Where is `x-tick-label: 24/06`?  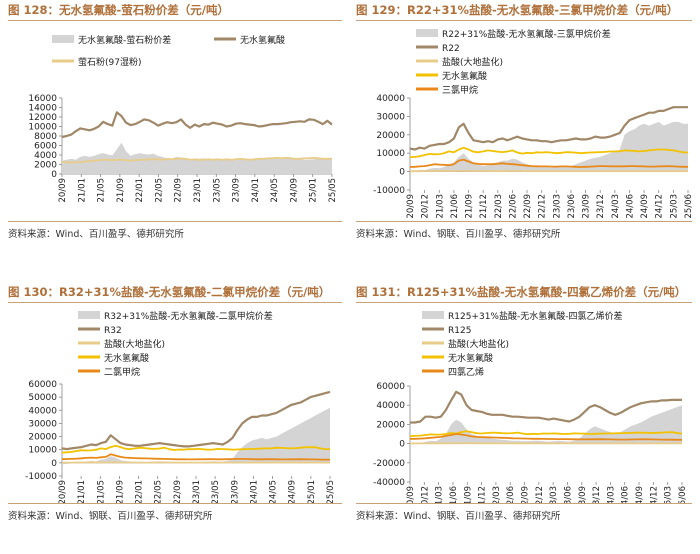
x-tick-label: 24/06 is located at coordinates (630, 206).